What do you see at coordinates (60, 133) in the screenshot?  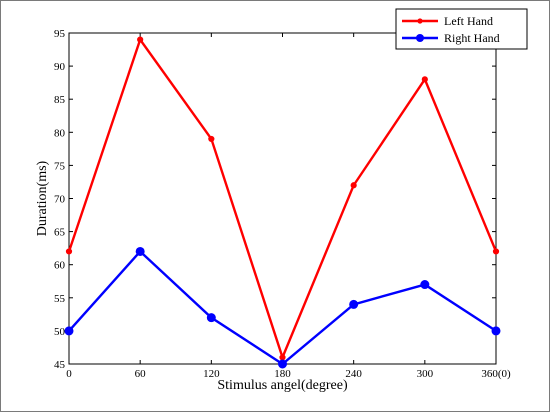 I see `y-tick-label: 80` at bounding box center [60, 133].